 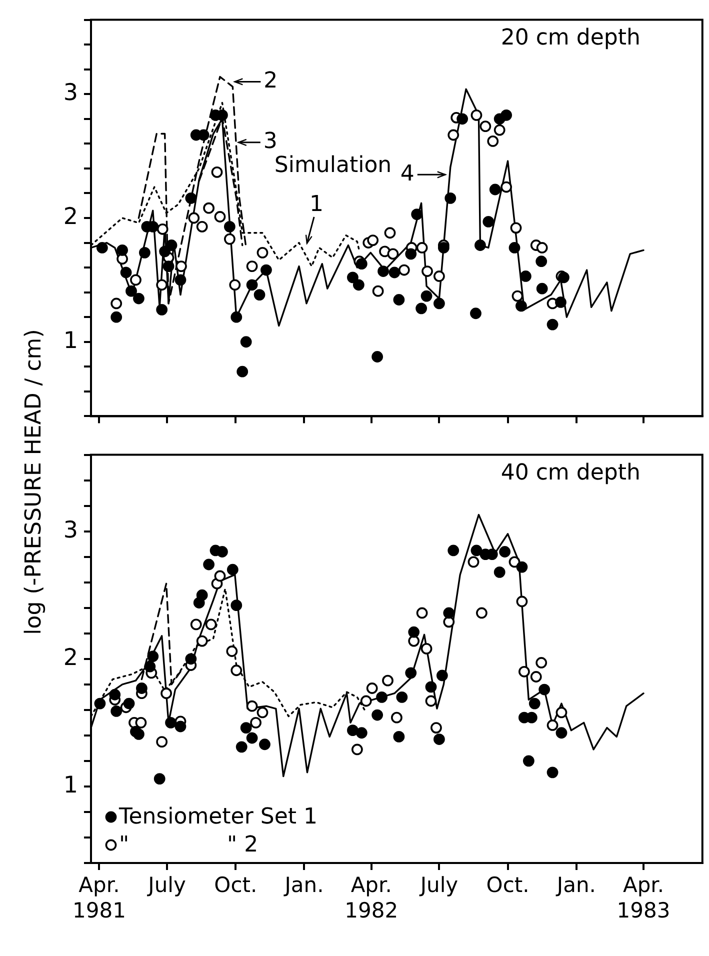 I want to click on annotation: 3, so click(x=270, y=141).